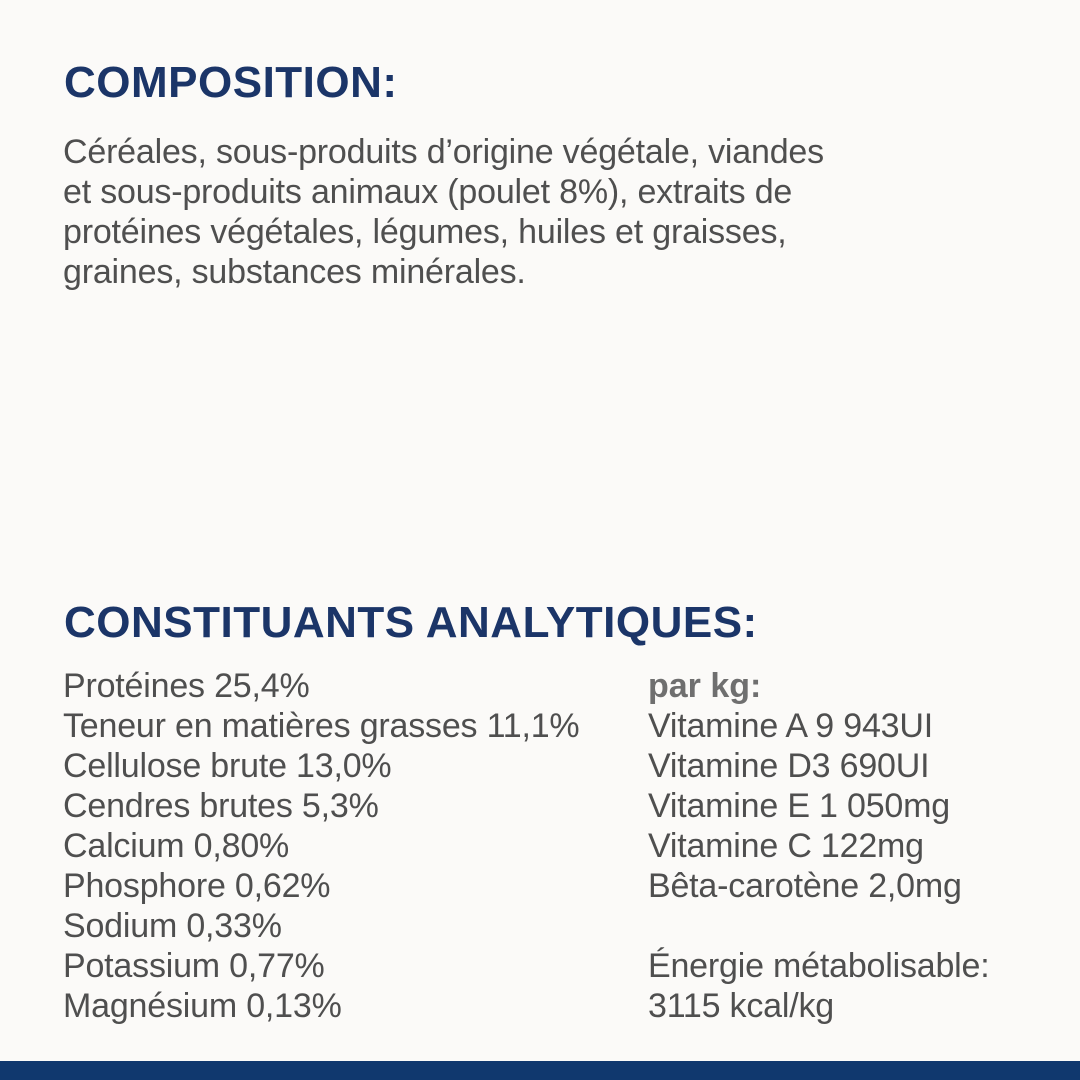  What do you see at coordinates (227, 766) in the screenshot?
I see `list-item: Cellulose brute 13,0%` at bounding box center [227, 766].